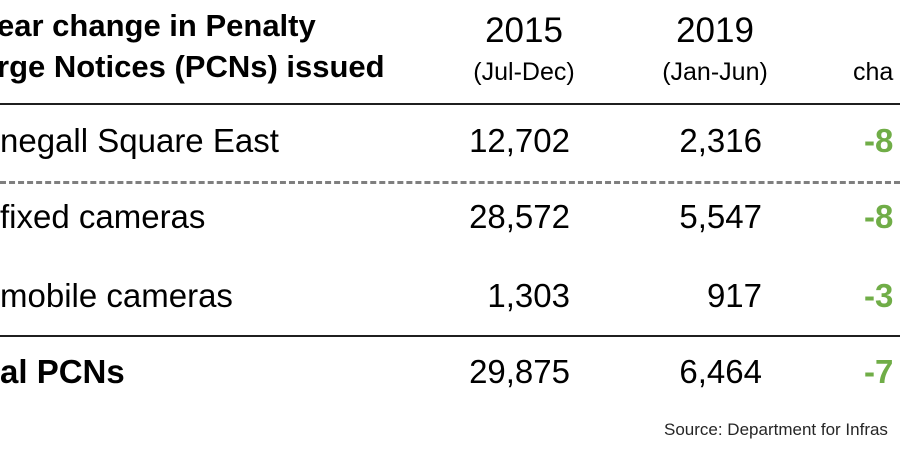  I want to click on column-header-change: cha, so click(873, 72).